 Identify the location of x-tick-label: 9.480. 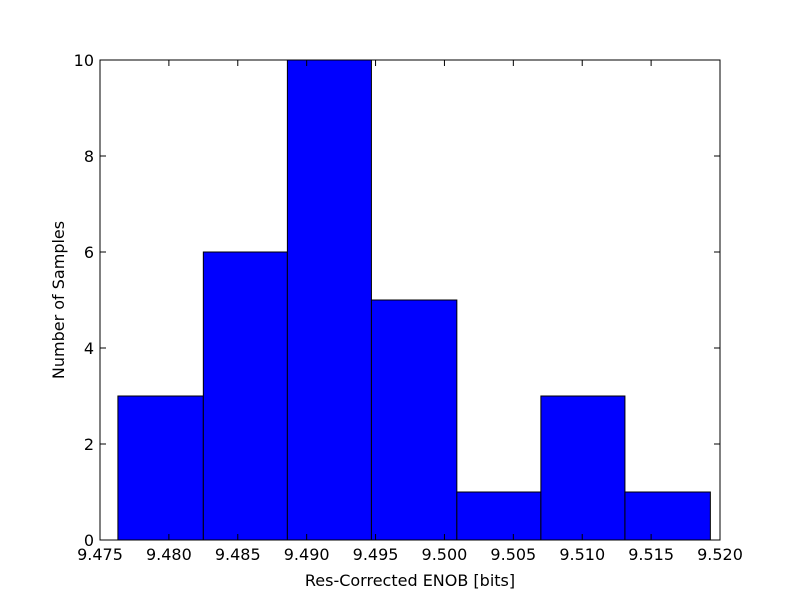
(169, 554).